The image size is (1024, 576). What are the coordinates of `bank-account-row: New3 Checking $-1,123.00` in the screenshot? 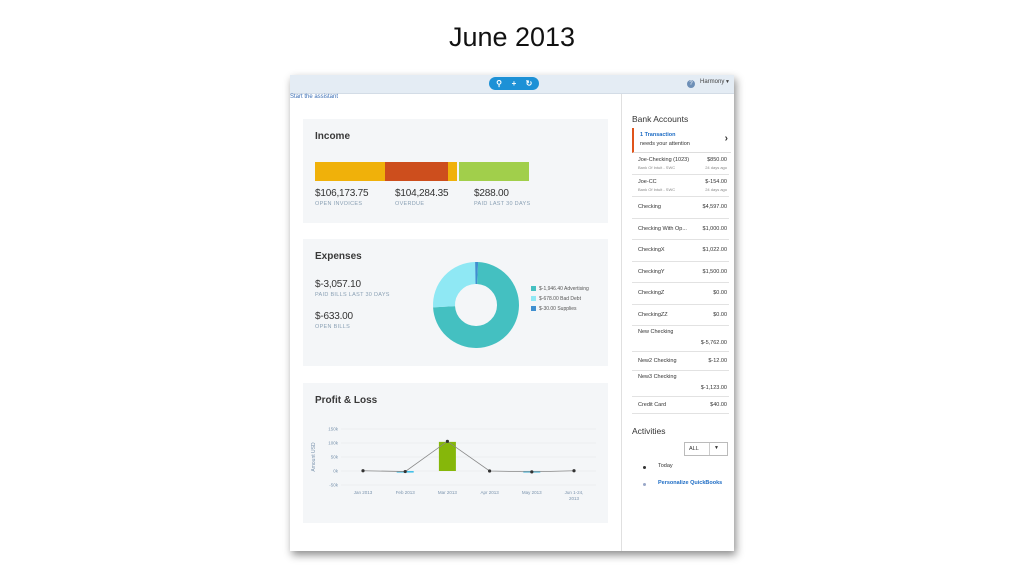 It's located at (680, 383).